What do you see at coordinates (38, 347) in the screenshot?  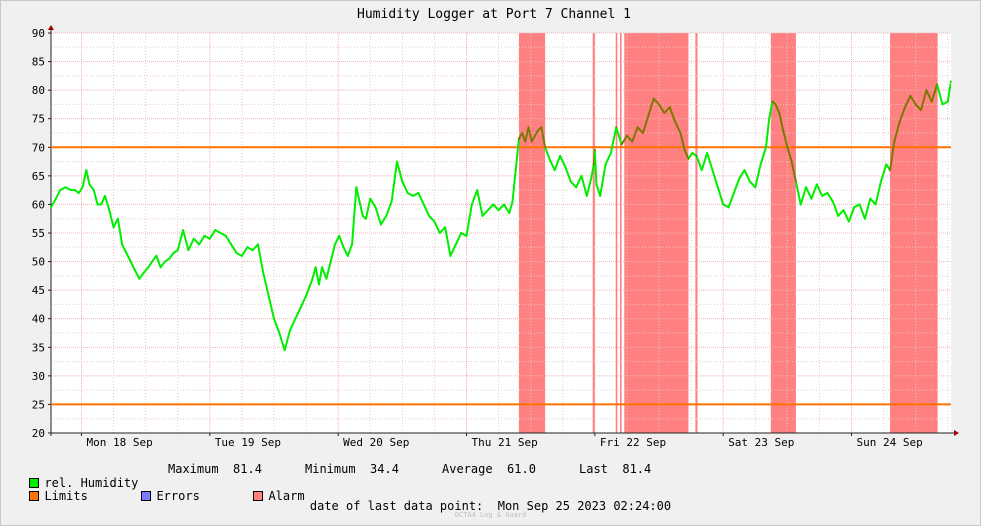 I see `y-tick-label: 35` at bounding box center [38, 347].